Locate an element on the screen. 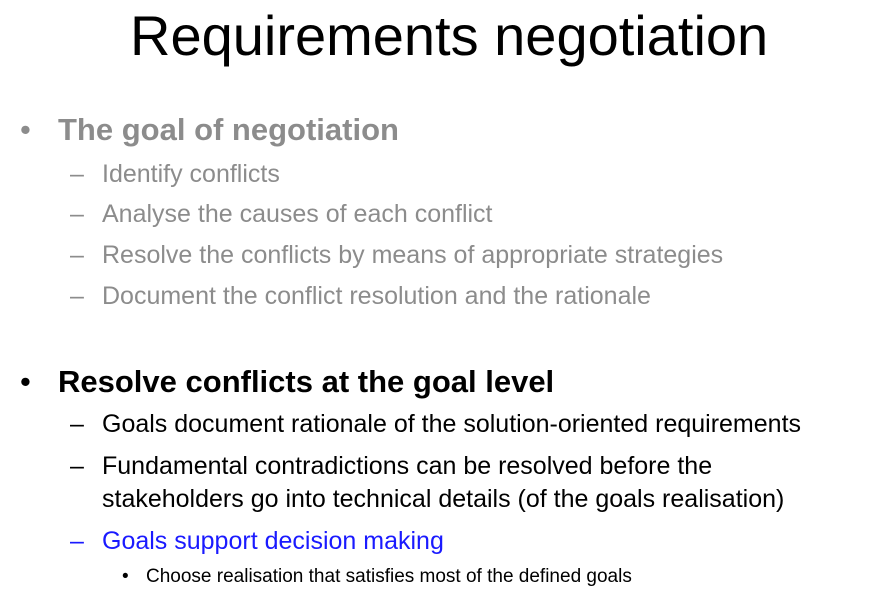  list-item: – Analyse the causes of each conflict is located at coordinates (281, 214).